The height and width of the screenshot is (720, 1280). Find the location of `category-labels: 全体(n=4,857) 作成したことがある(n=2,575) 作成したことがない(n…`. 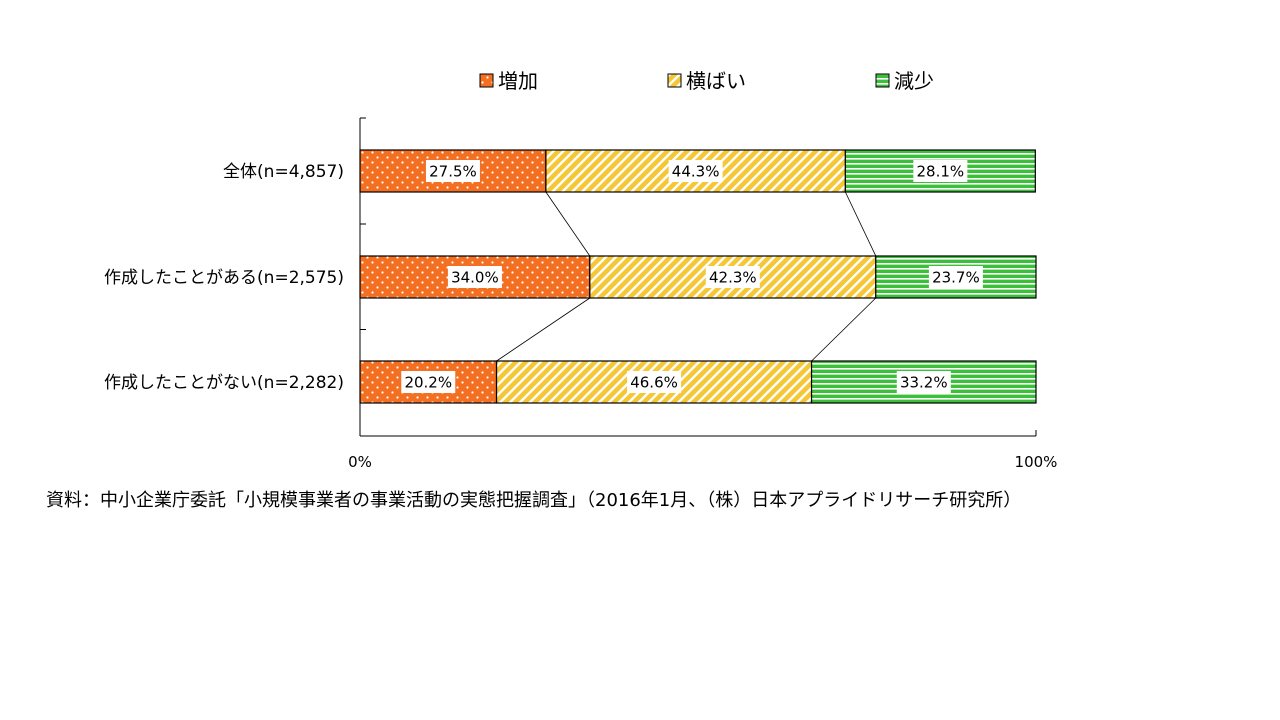

category-labels: 全体(n=4,857) 作成したことがある(n=2,575) 作成したことがない(n… is located at coordinates (224, 277).